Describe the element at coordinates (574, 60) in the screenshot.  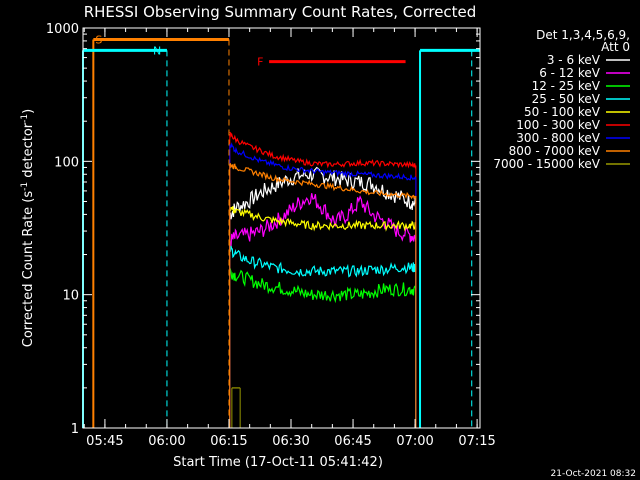
I see `legend-label: 3 - 6 keV` at that location.